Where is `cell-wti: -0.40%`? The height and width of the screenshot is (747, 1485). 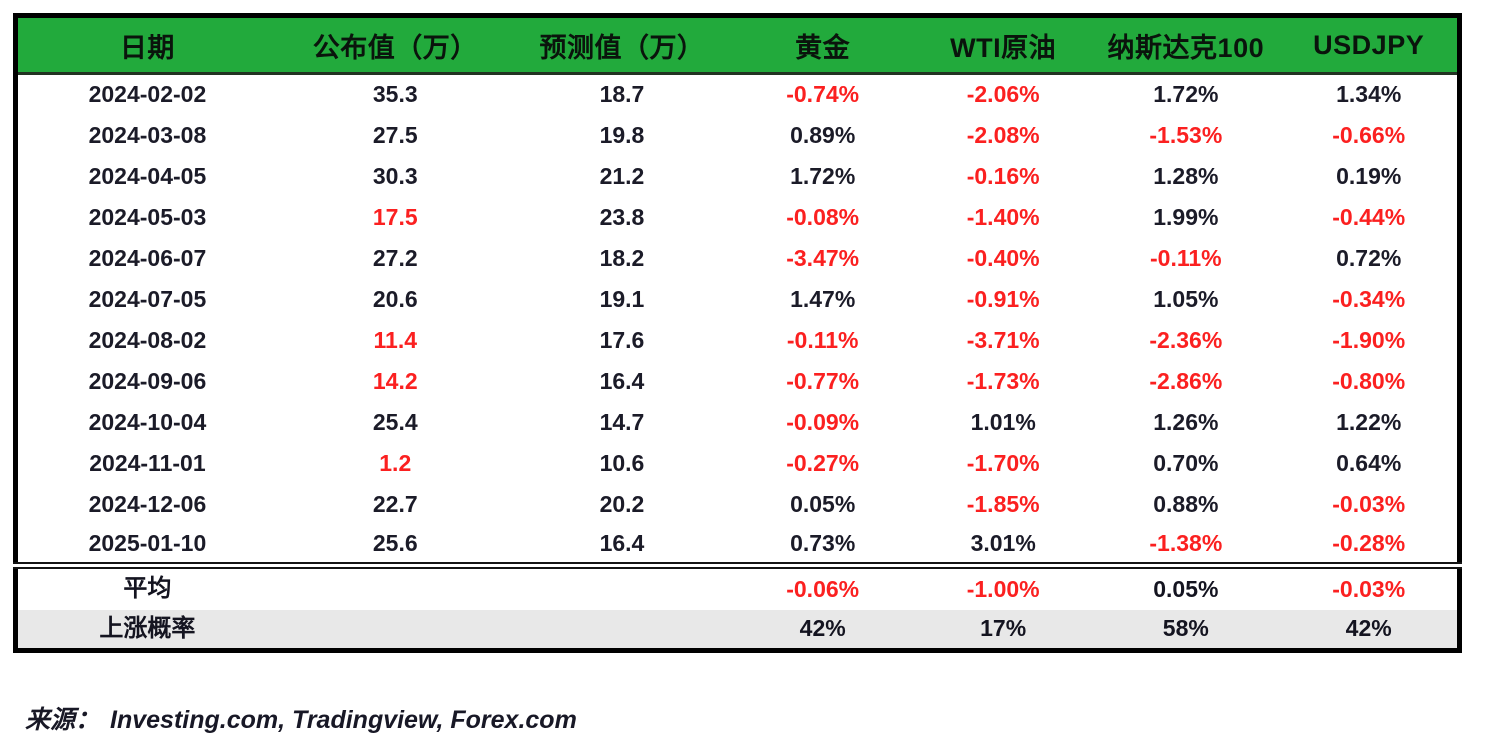
cell-wti: -0.40% is located at coordinates (1003, 257).